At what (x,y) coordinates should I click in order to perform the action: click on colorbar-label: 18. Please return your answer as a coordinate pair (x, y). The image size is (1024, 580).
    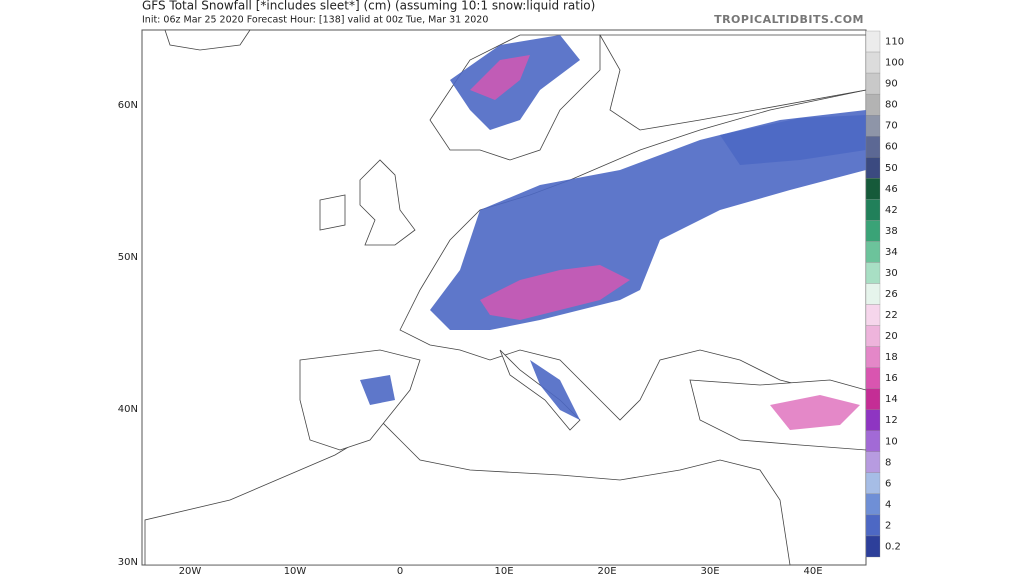
    Looking at the image, I should click on (891, 357).